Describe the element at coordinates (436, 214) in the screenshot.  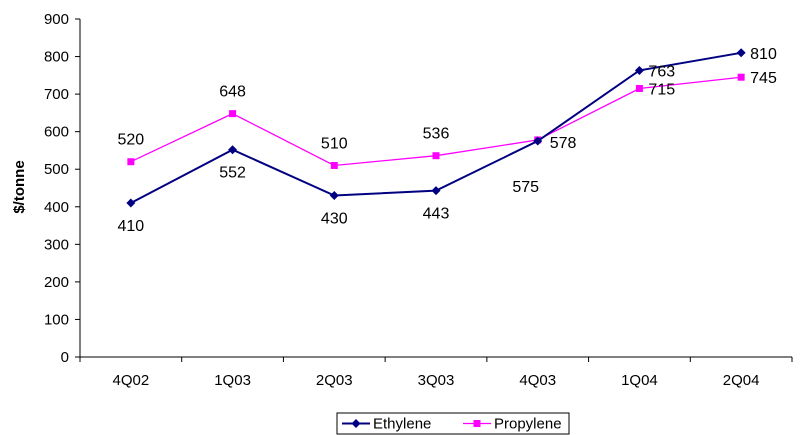
I see `ethylene-data-label: 443` at that location.